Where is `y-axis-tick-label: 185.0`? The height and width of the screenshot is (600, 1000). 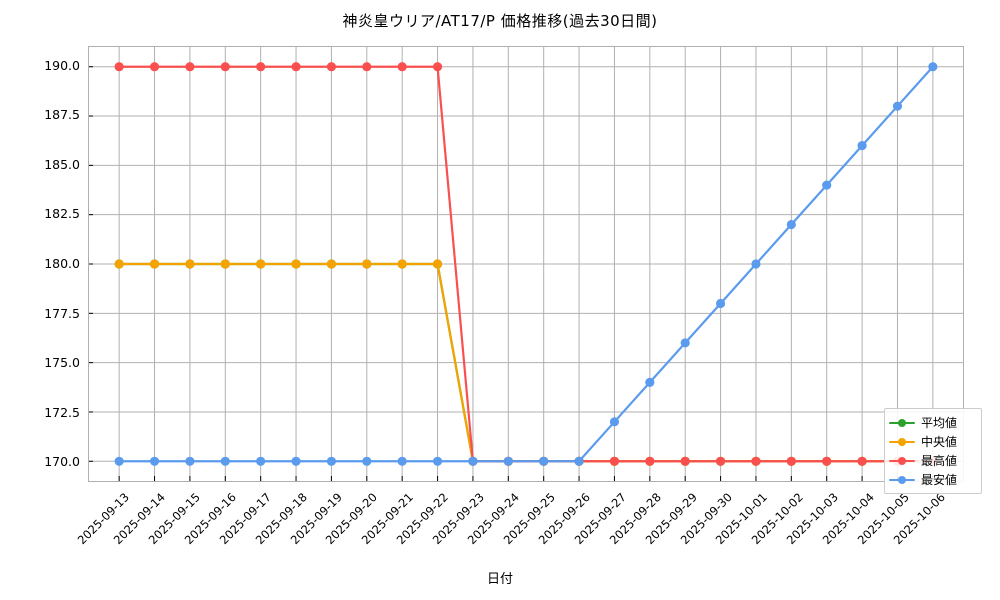
y-axis-tick-label: 185.0 is located at coordinates (62, 164).